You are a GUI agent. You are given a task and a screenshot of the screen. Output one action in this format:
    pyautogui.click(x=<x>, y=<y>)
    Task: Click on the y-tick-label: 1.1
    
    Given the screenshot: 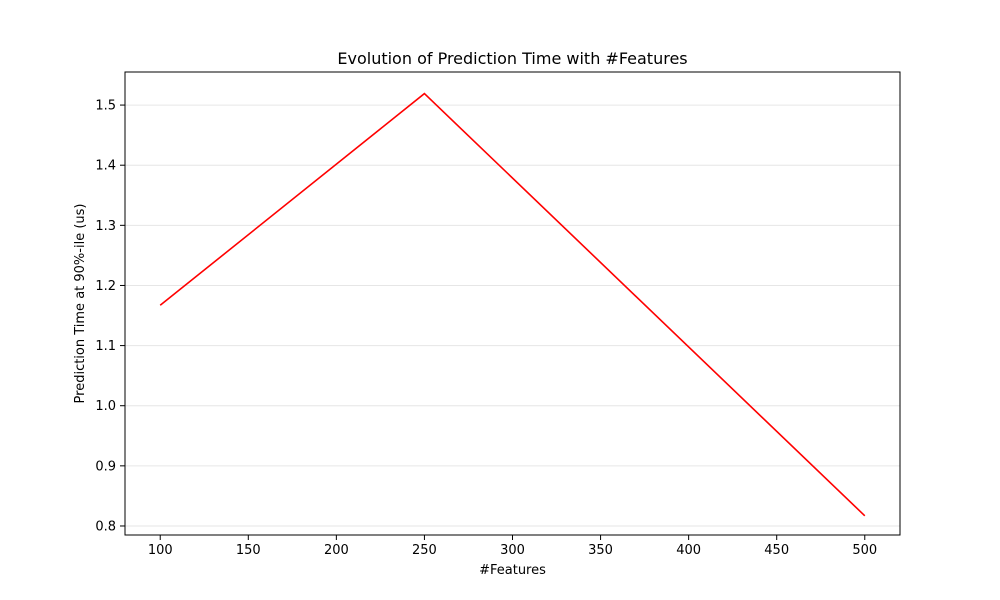 What is the action you would take?
    pyautogui.click(x=105, y=346)
    